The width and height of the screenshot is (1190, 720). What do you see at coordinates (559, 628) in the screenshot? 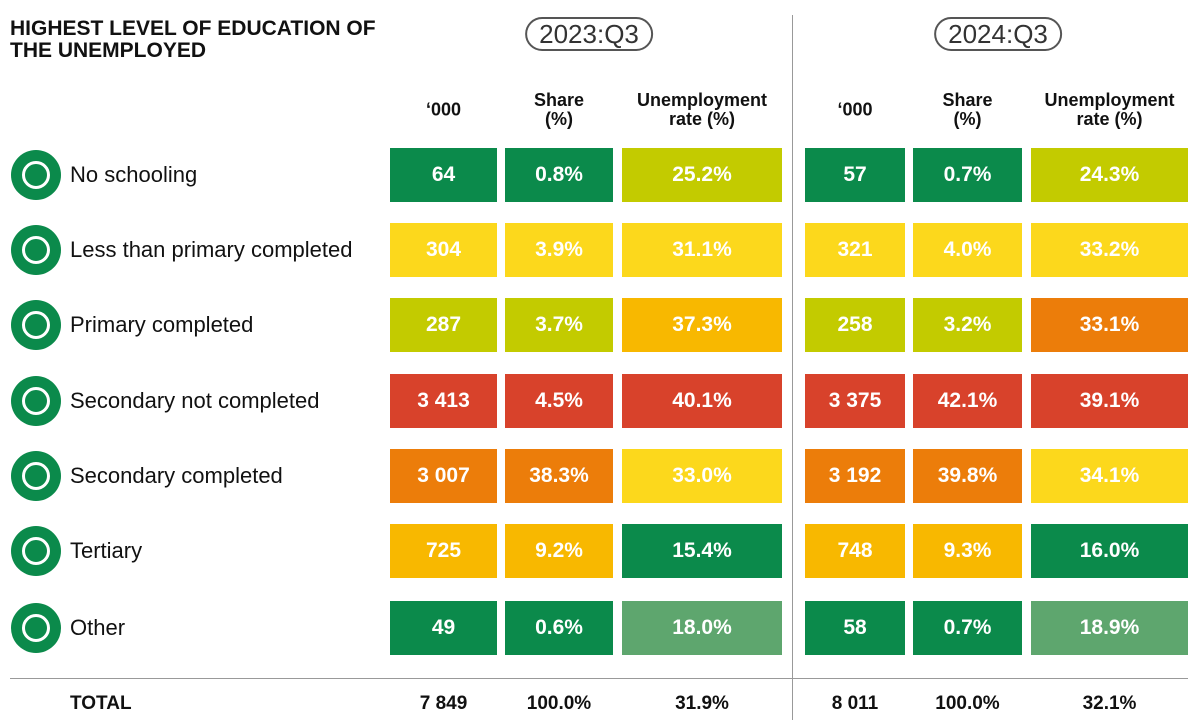
I see `cell: 0.6%` at bounding box center [559, 628].